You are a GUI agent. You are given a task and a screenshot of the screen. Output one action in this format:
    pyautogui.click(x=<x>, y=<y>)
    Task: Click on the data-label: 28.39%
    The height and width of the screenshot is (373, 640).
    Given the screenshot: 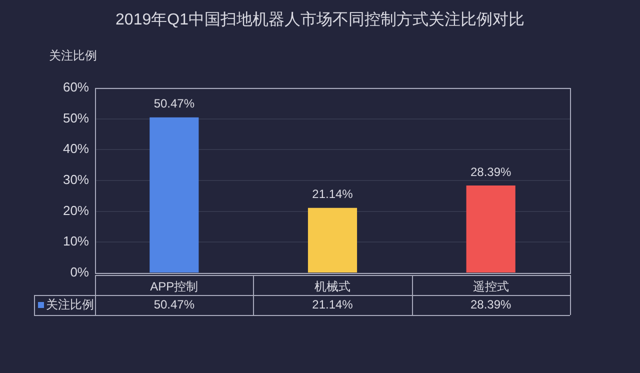 What is the action you would take?
    pyautogui.click(x=491, y=304)
    